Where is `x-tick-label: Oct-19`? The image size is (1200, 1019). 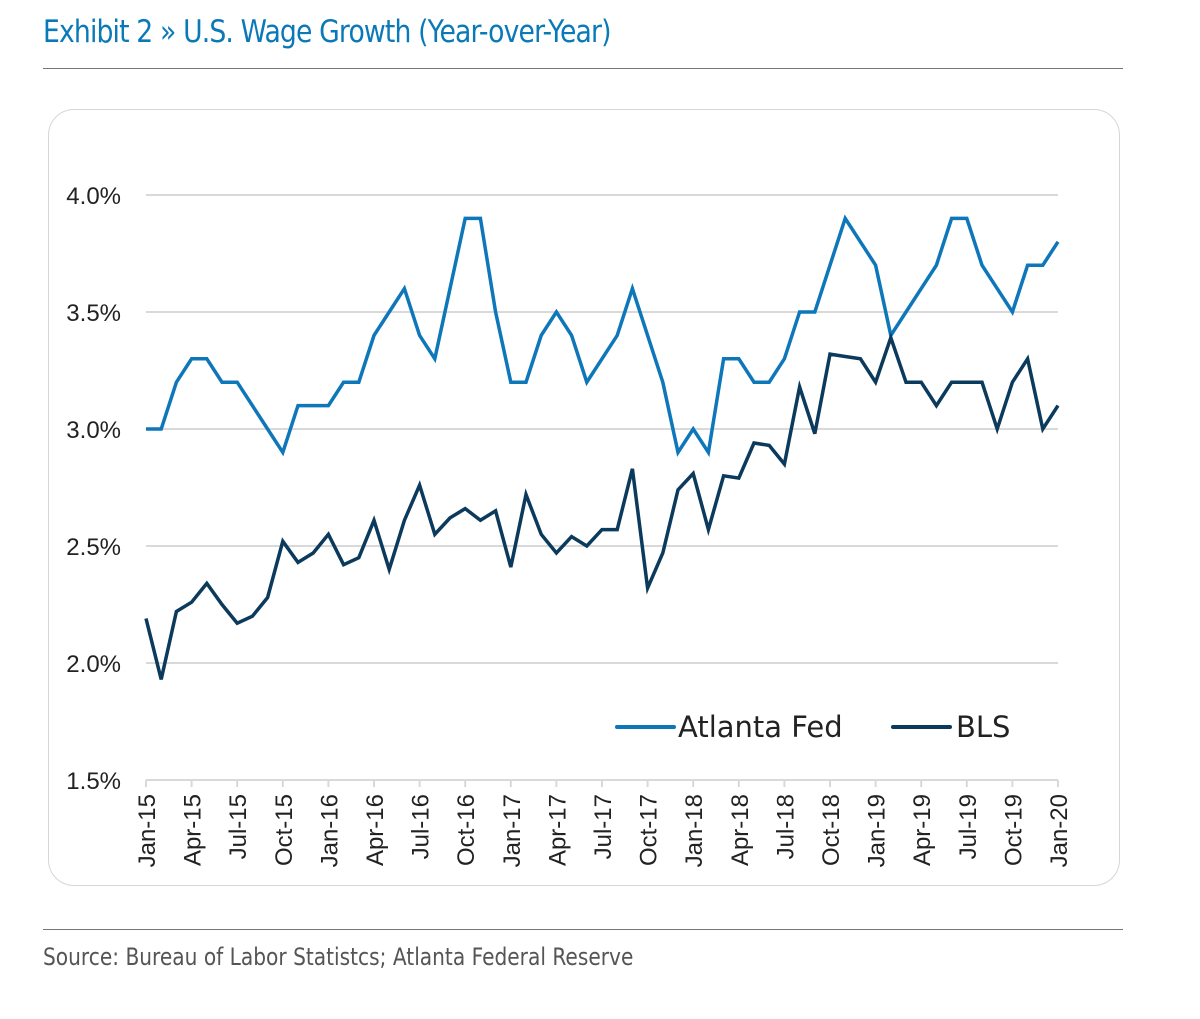 x-tick-label: Oct-19 is located at coordinates (1013, 830).